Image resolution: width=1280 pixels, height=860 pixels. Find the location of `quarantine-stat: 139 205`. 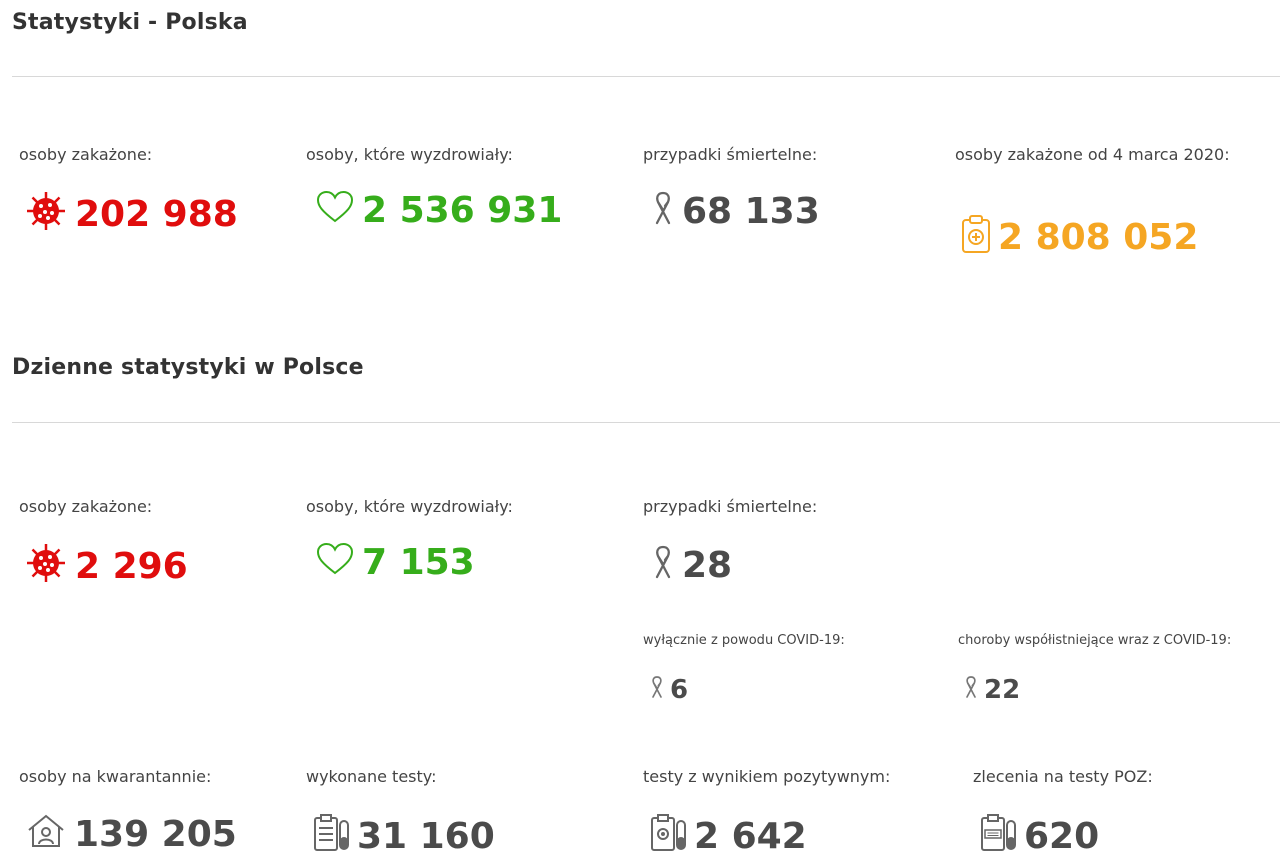

quarantine-stat: 139 205 is located at coordinates (131, 834).